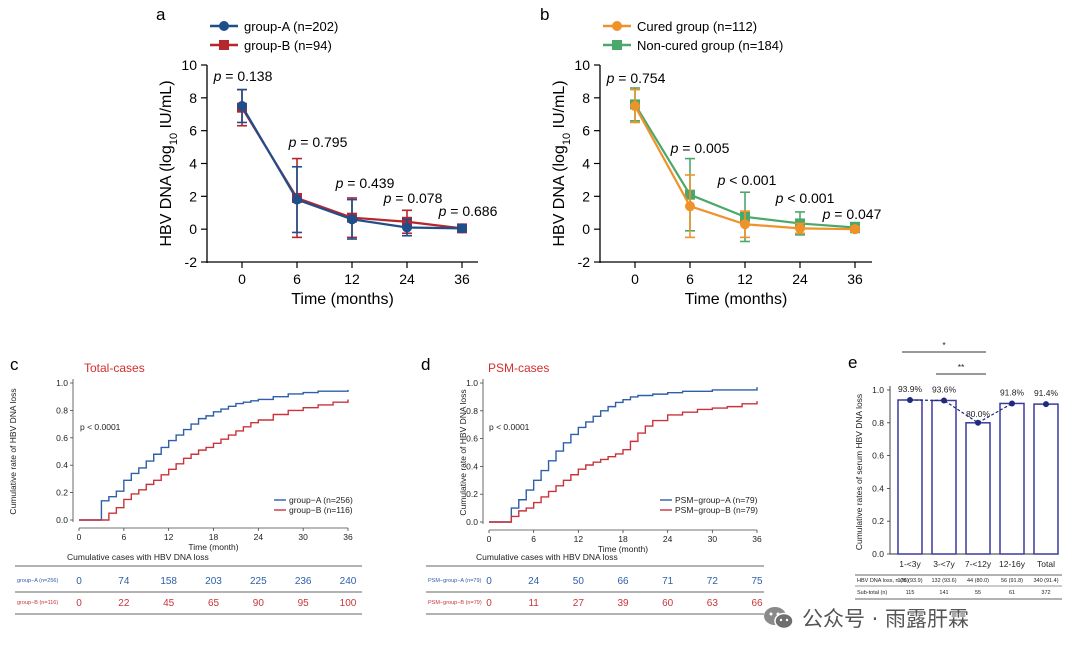 Image resolution: width=1080 pixels, height=660 pixels. Describe the element at coordinates (859, 472) in the screenshot. I see `bar-y-axis-title: Cumulative rates of serum HBV DNA loss` at that location.